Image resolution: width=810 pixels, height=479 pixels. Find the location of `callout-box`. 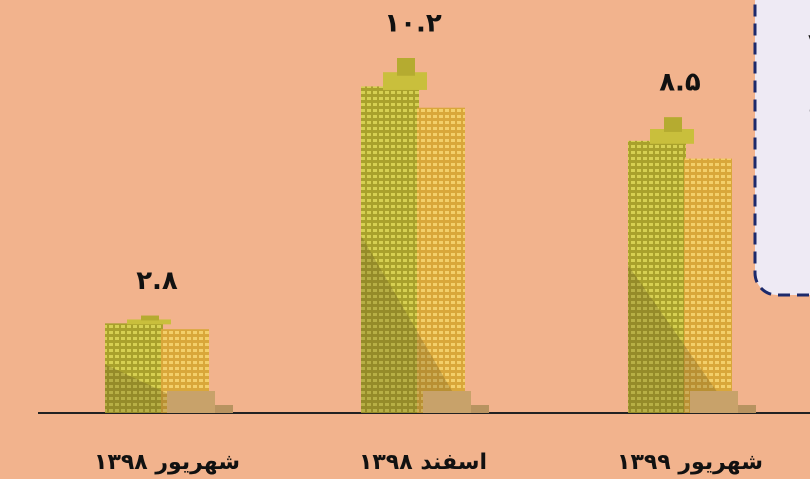

callout-box is located at coordinates (781, 148).